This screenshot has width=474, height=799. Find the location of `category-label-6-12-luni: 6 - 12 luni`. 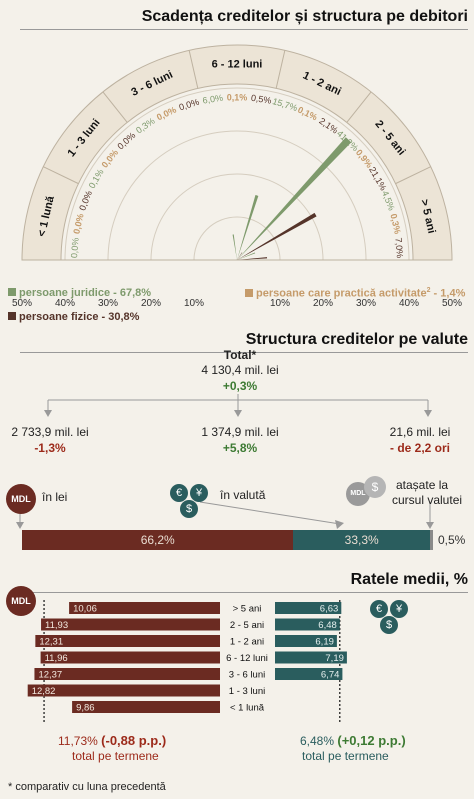

category-label-6-12-luni: 6 - 12 luni is located at coordinates (237, 64).